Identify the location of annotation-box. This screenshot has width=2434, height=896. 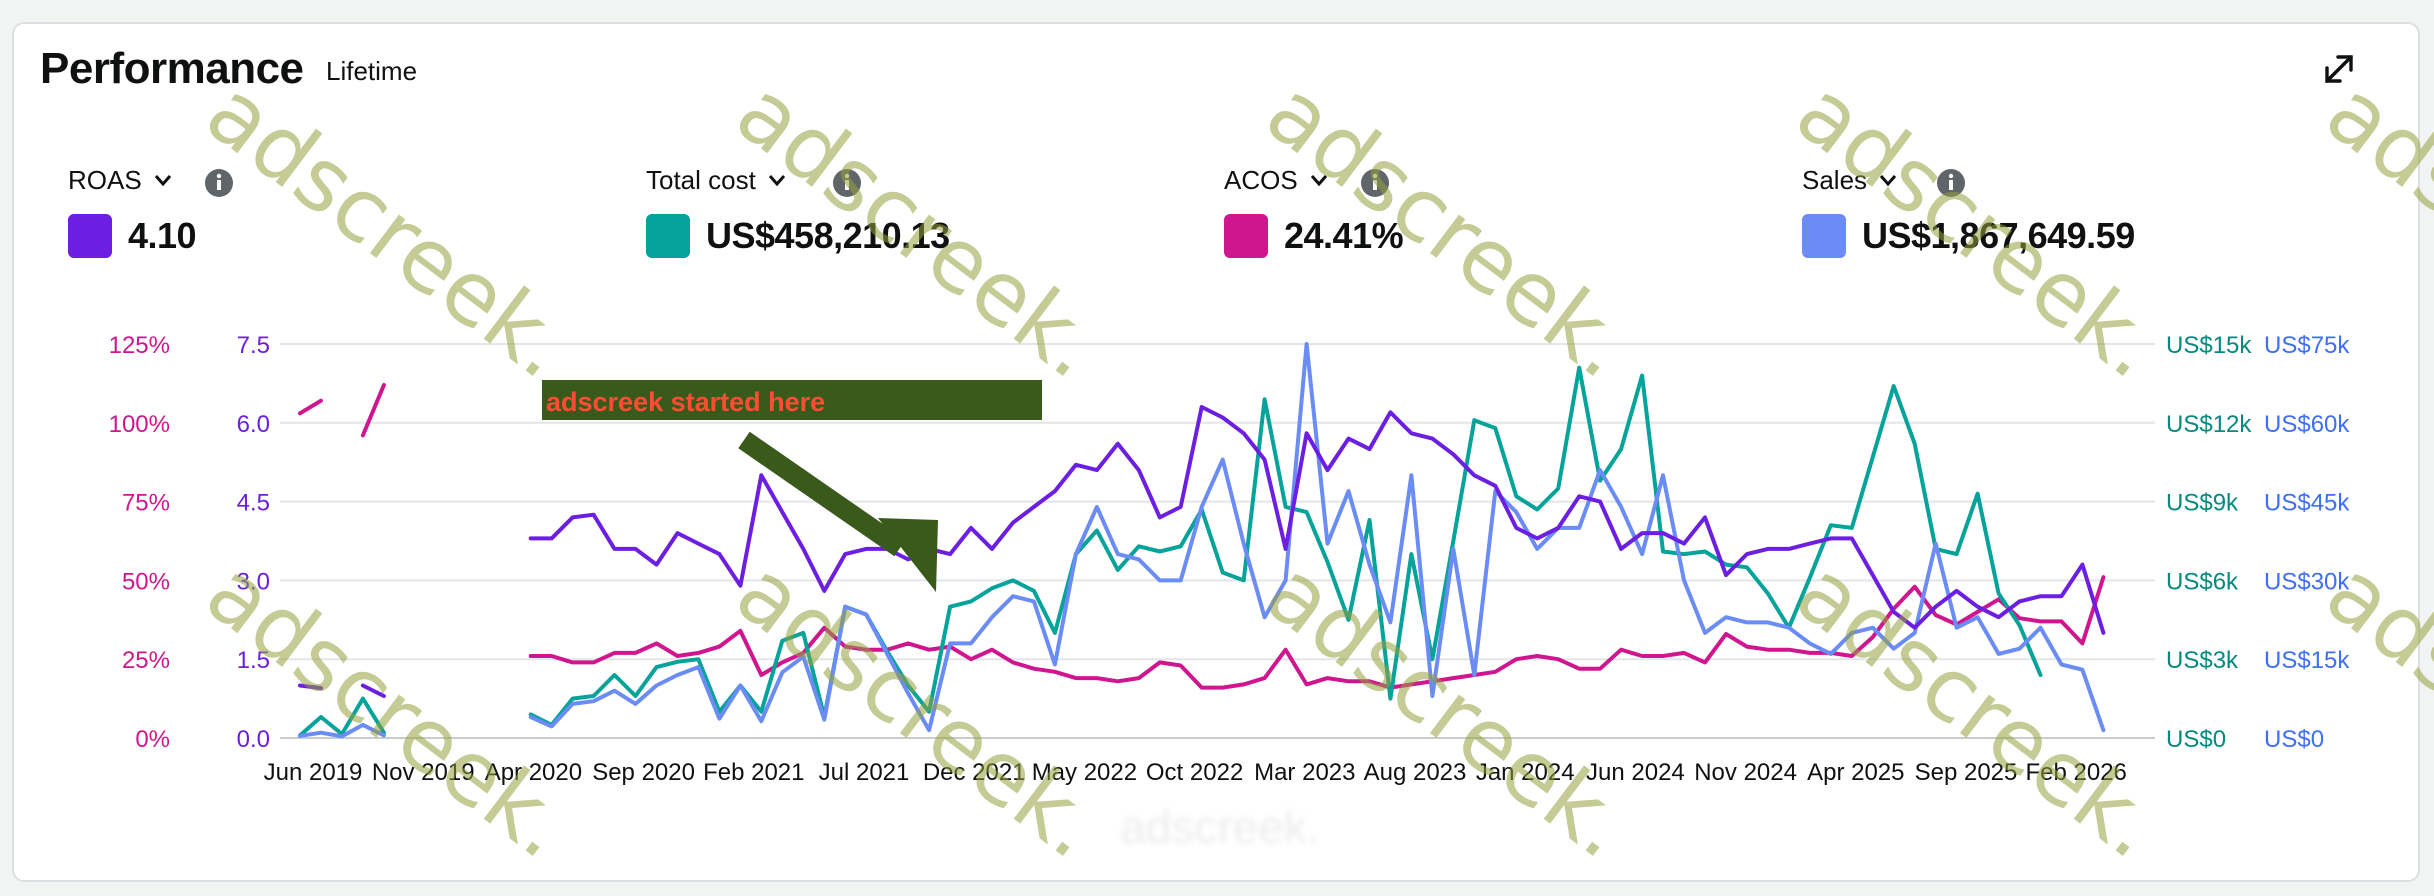
(792, 400).